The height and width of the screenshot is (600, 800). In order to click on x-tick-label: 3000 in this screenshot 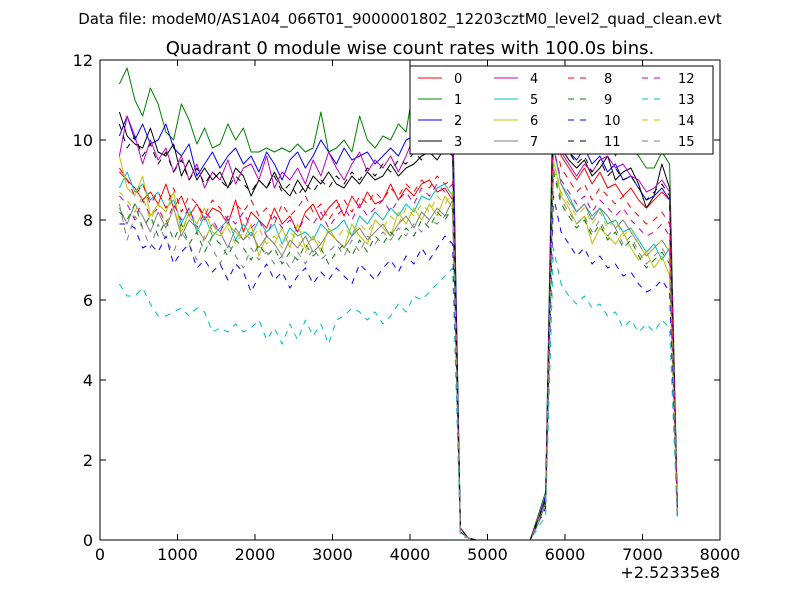, I will do `click(332, 554)`.